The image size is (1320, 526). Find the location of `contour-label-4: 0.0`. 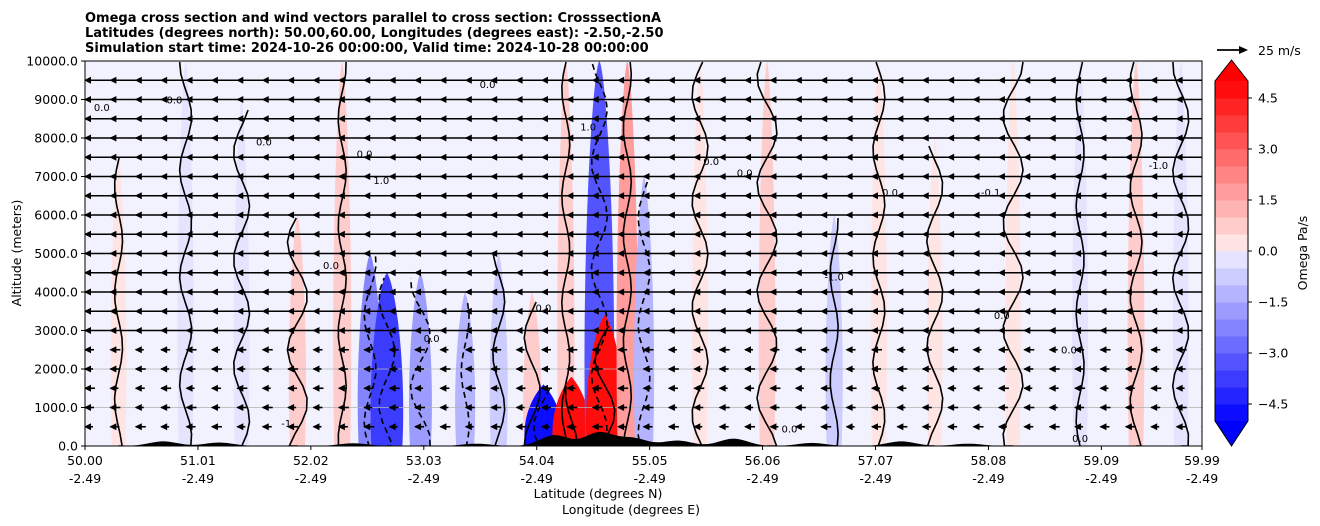

contour-label-4: 0.0 is located at coordinates (365, 154).